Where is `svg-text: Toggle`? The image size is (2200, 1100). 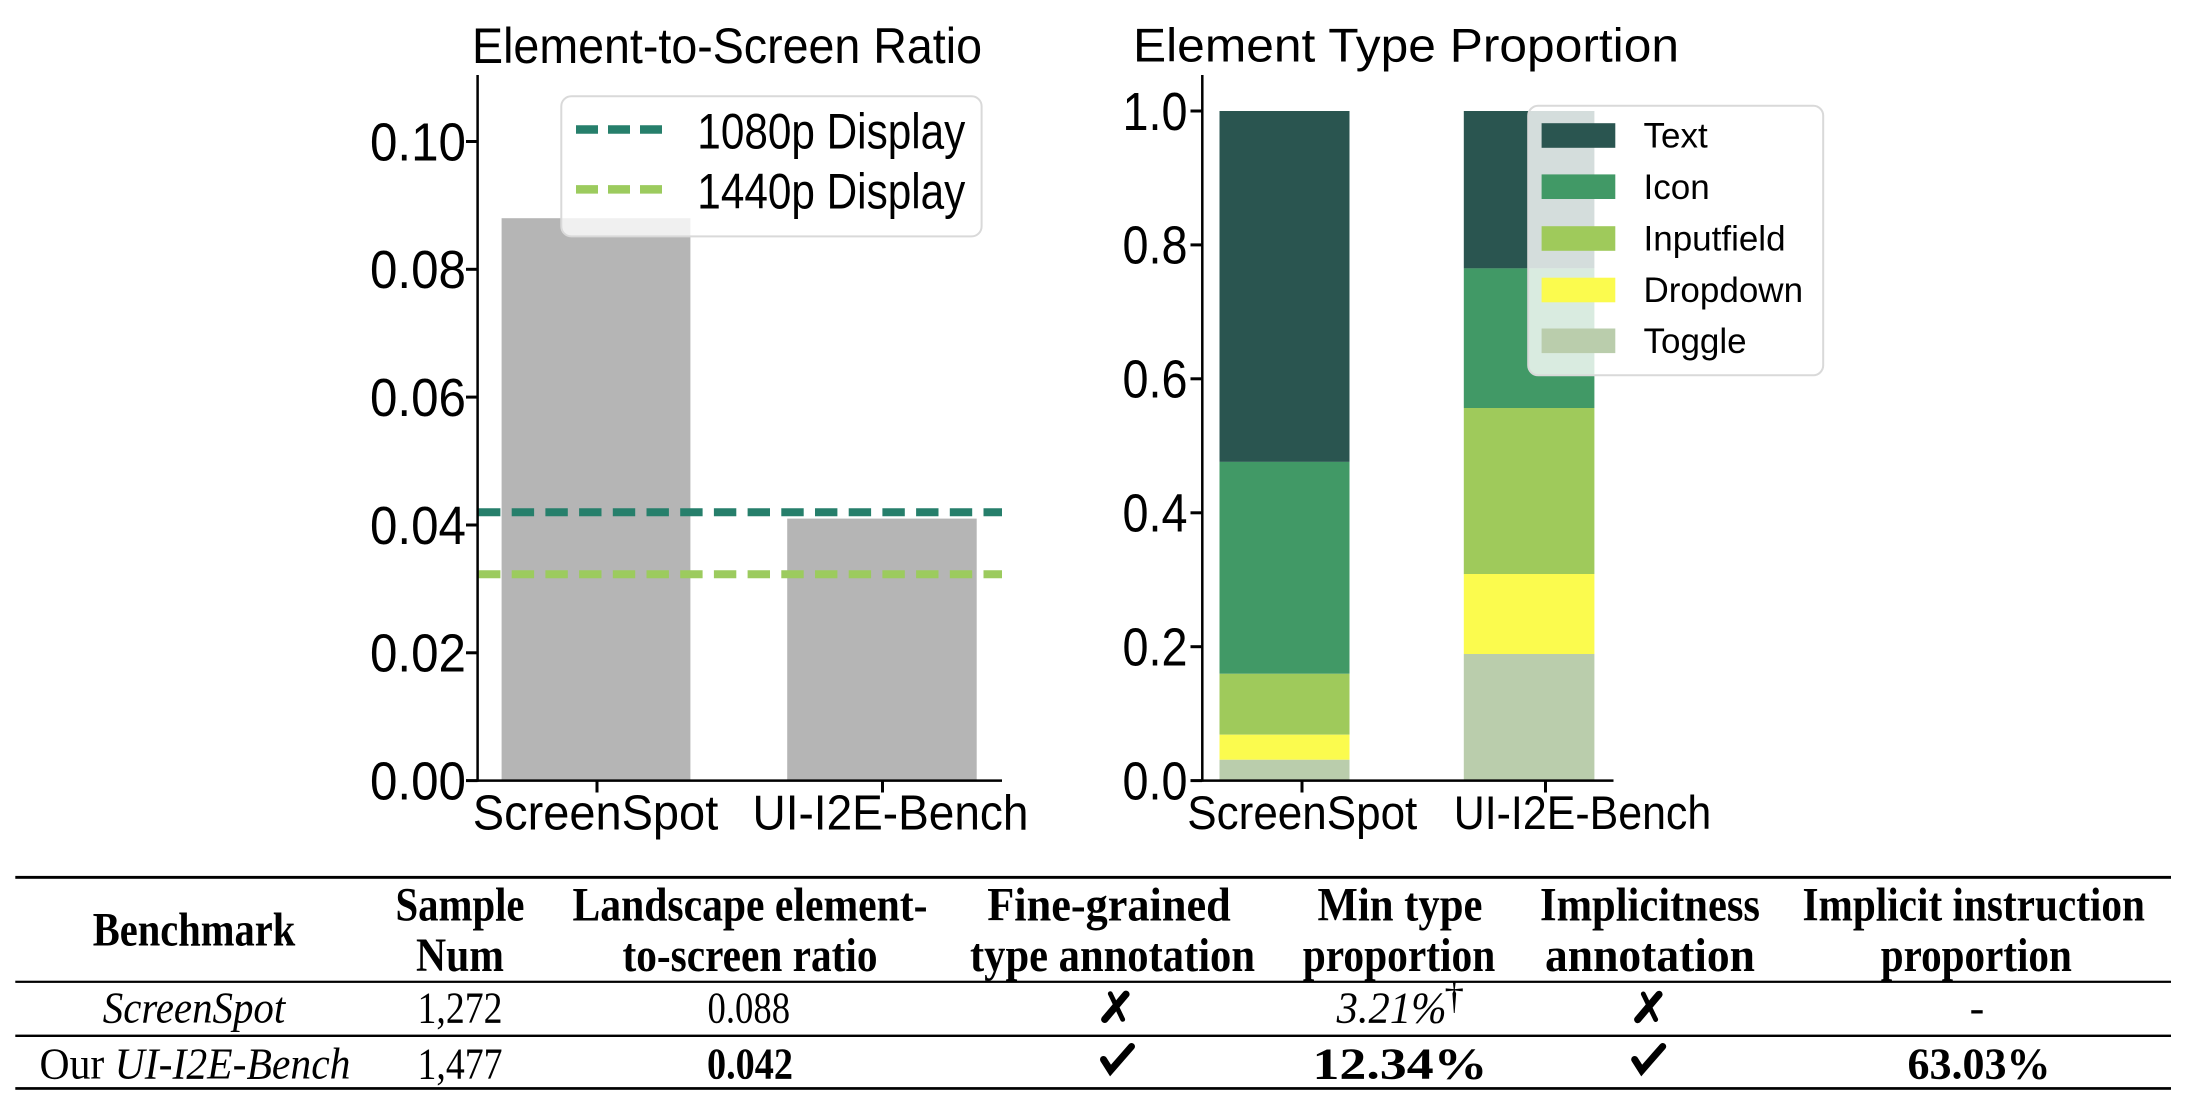 svg-text: Toggle is located at coordinates (1695, 341).